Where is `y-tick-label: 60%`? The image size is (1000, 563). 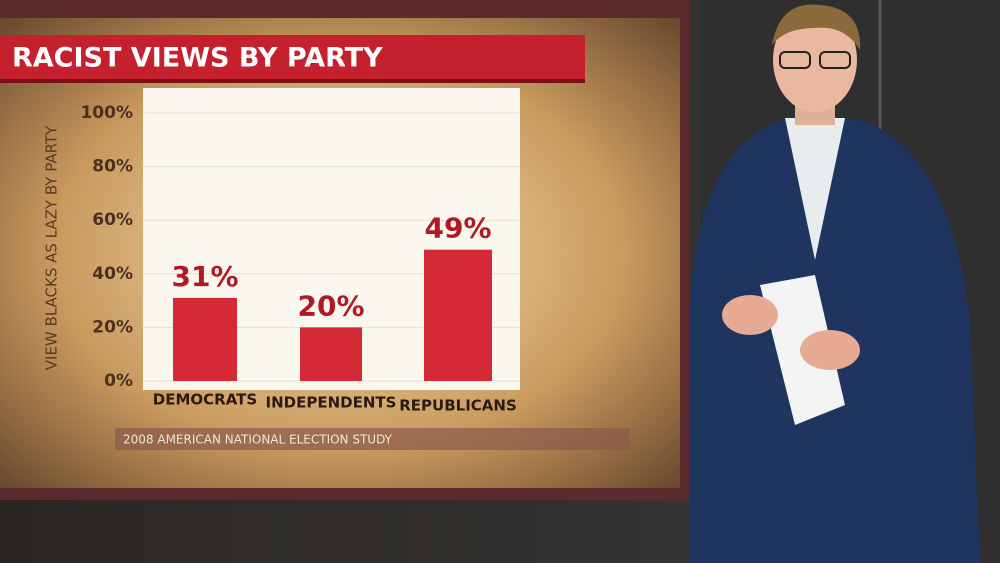 y-tick-label: 60% is located at coordinates (112, 220).